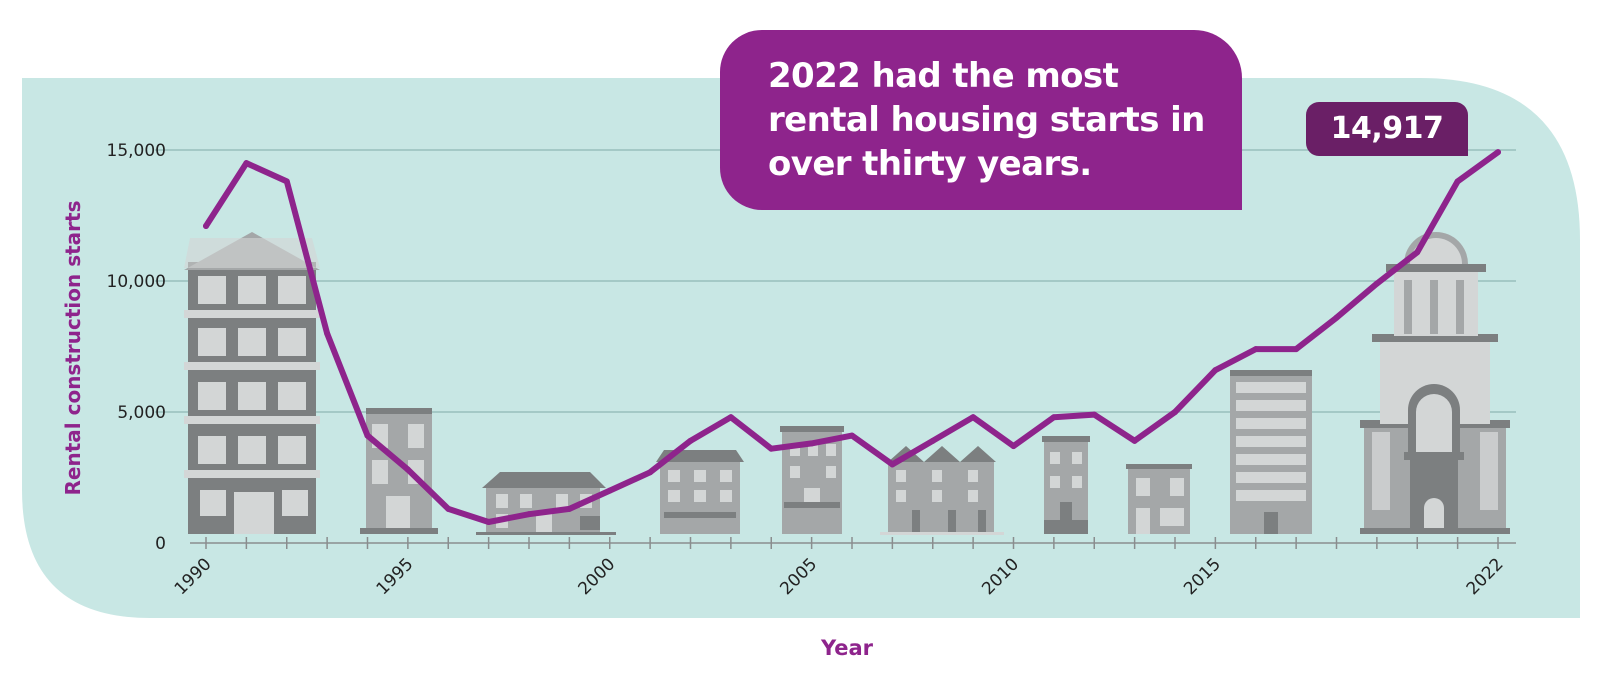  Describe the element at coordinates (136, 347) in the screenshot. I see `y-axis: 0 5,000 10,000 15,000` at that location.